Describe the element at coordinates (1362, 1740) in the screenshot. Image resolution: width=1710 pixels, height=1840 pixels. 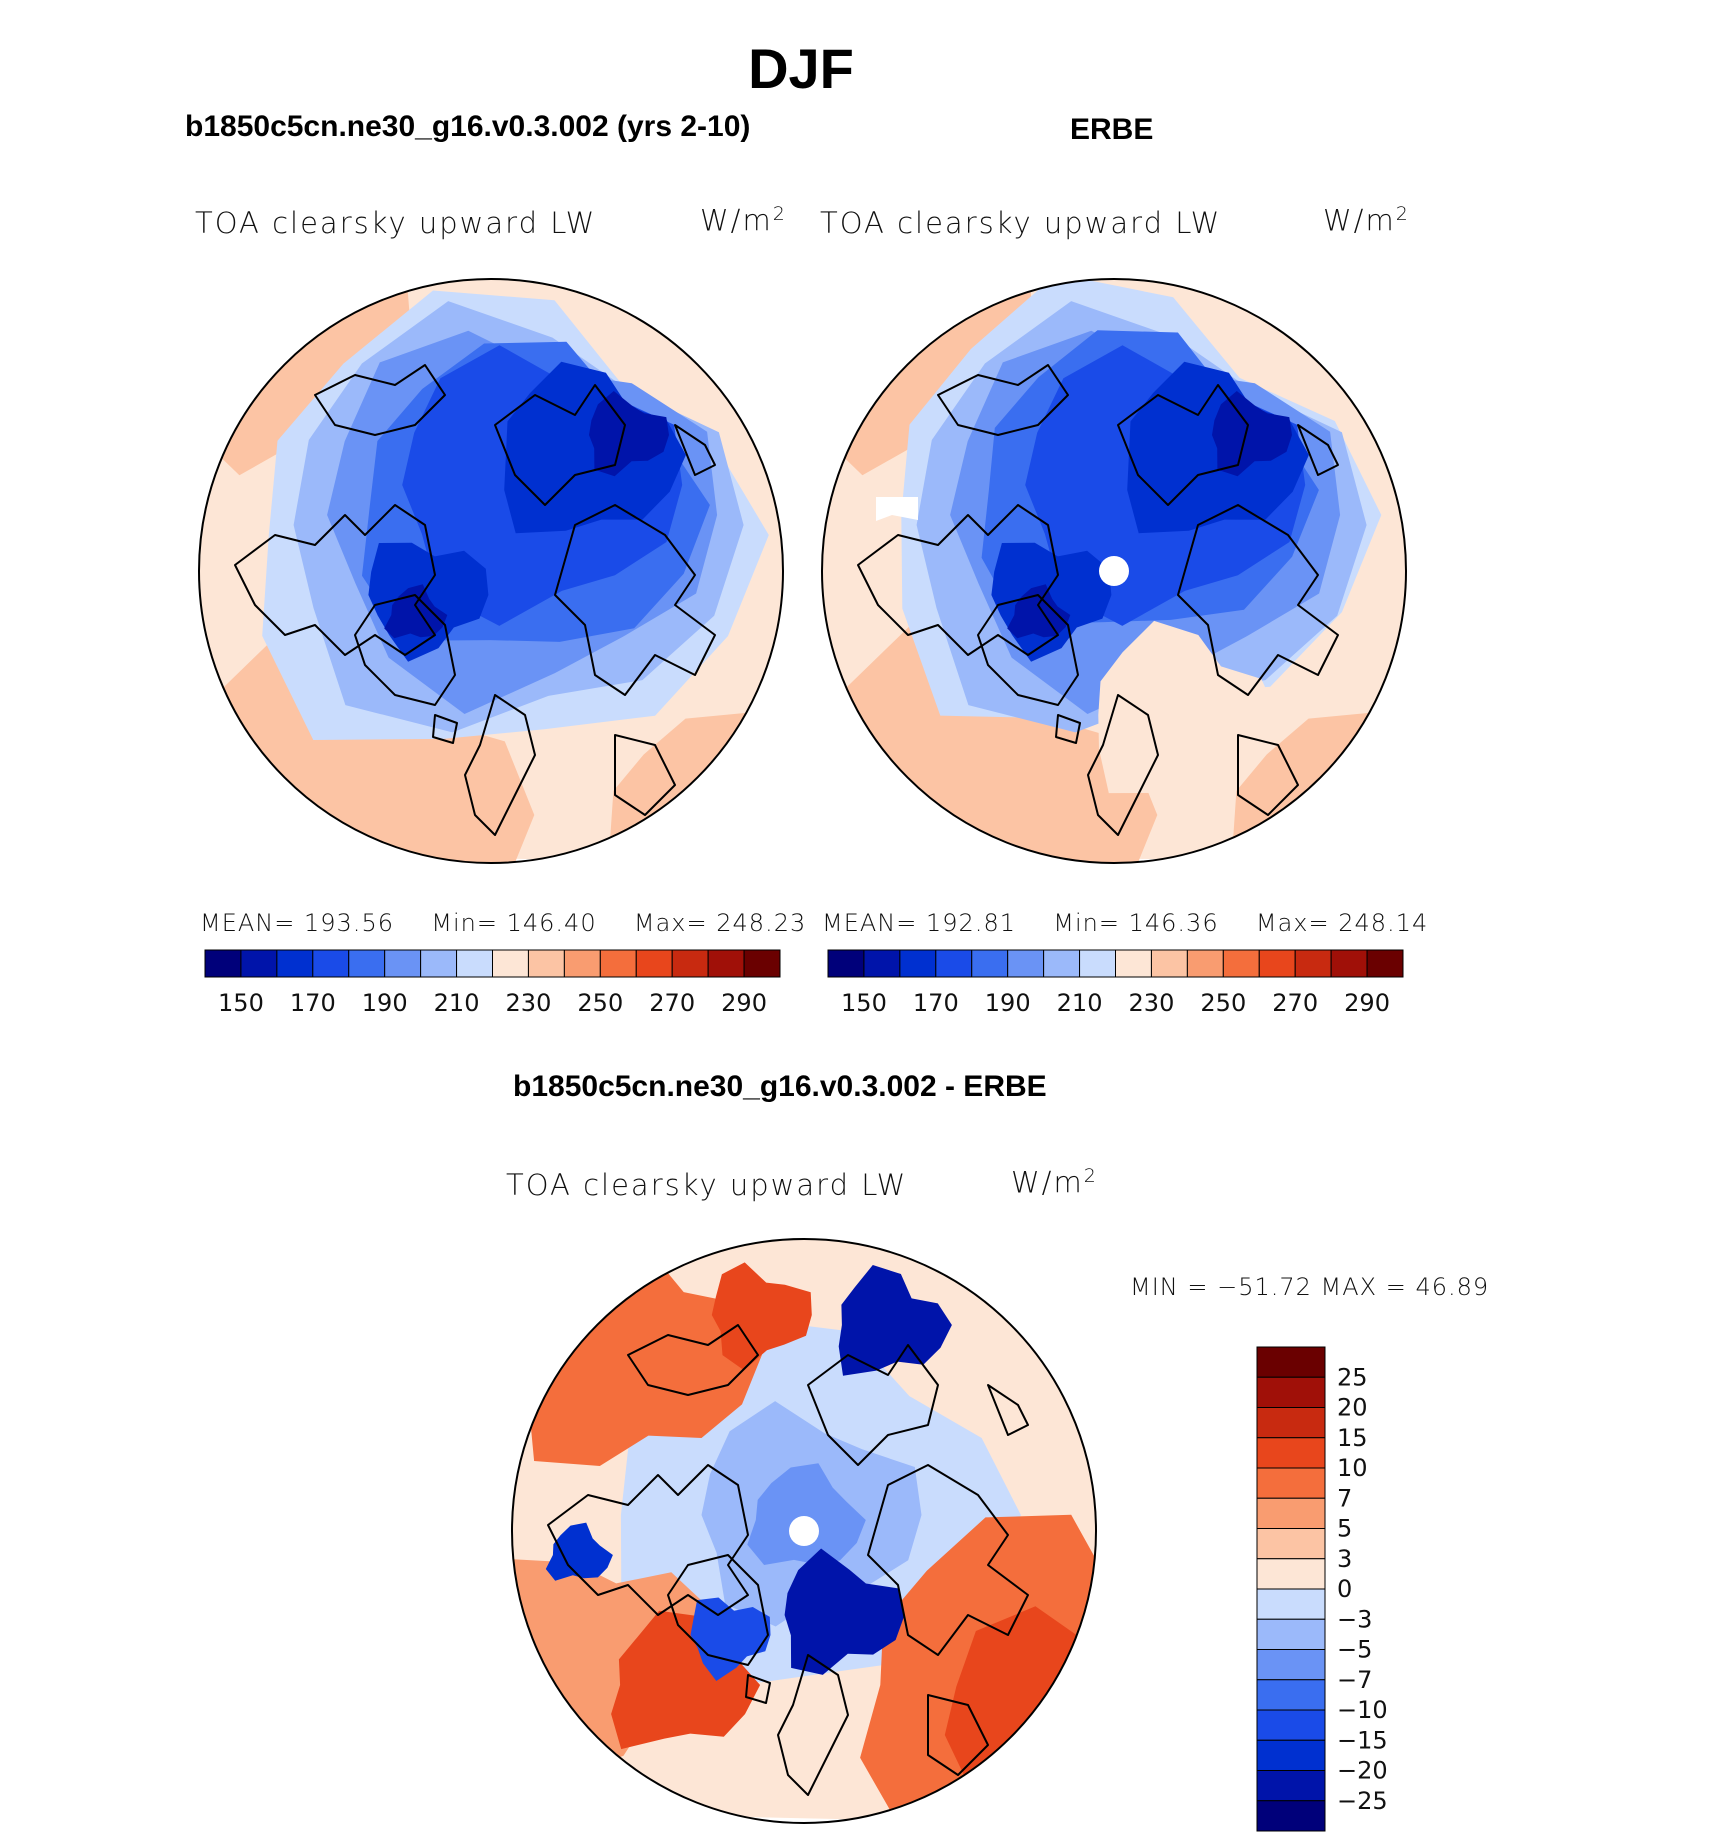
I see `diff-colorbar-tick-label: −15` at that location.